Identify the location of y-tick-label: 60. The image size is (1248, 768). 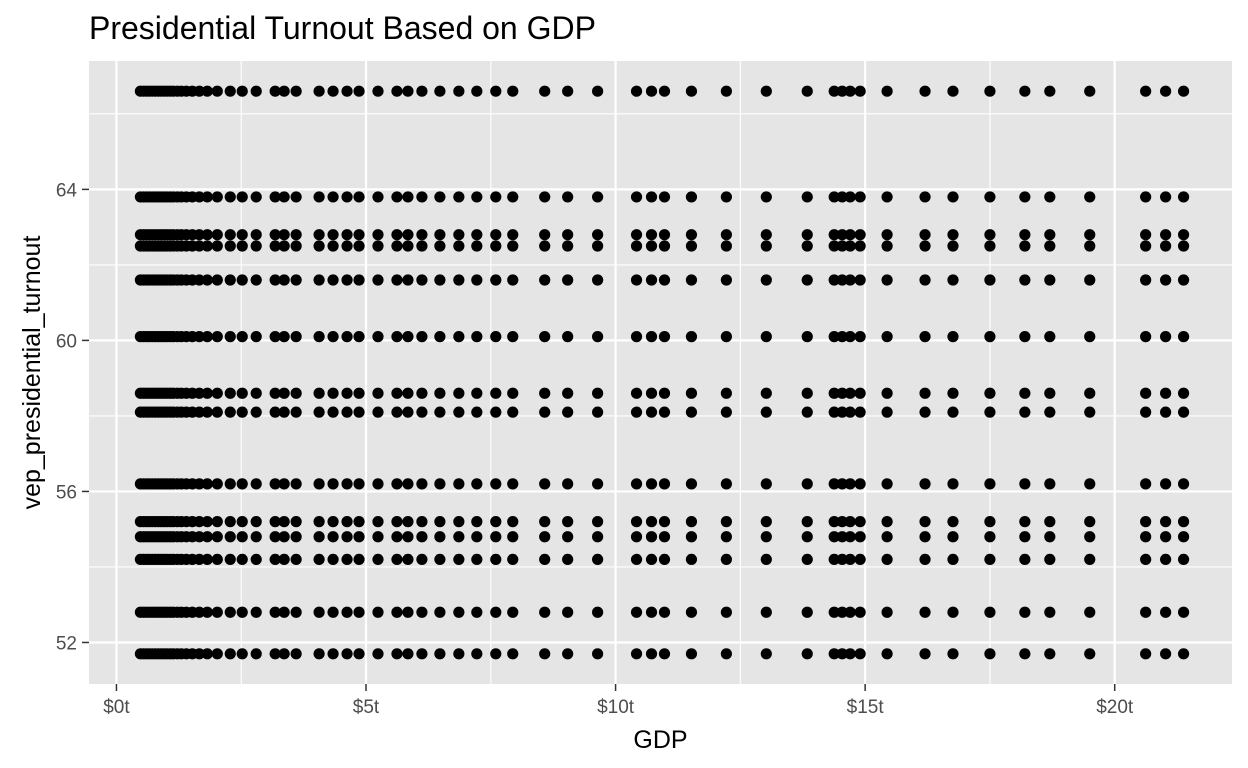
(66, 341).